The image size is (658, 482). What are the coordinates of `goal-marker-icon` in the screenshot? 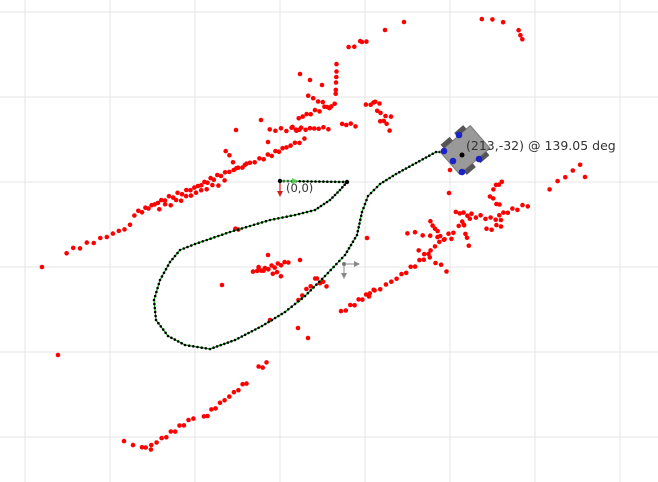 It's located at (350, 270).